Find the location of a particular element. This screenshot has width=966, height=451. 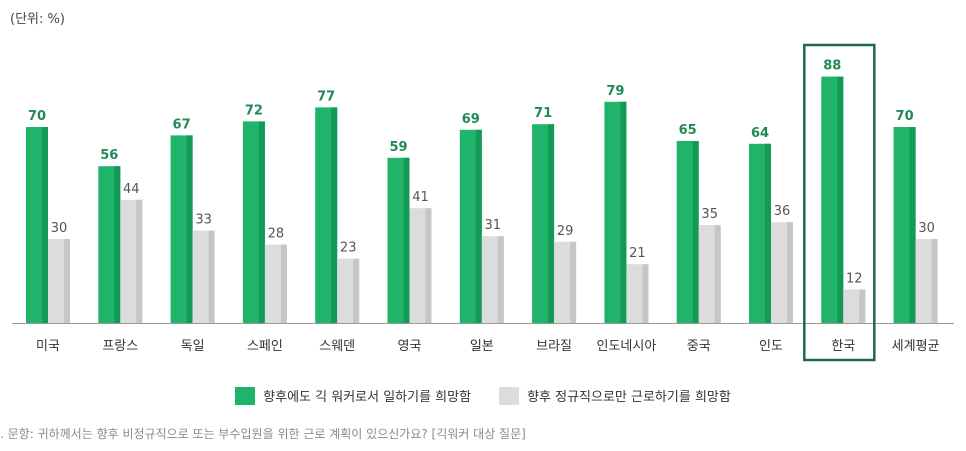

unit-label: (단위: %) is located at coordinates (37, 19).